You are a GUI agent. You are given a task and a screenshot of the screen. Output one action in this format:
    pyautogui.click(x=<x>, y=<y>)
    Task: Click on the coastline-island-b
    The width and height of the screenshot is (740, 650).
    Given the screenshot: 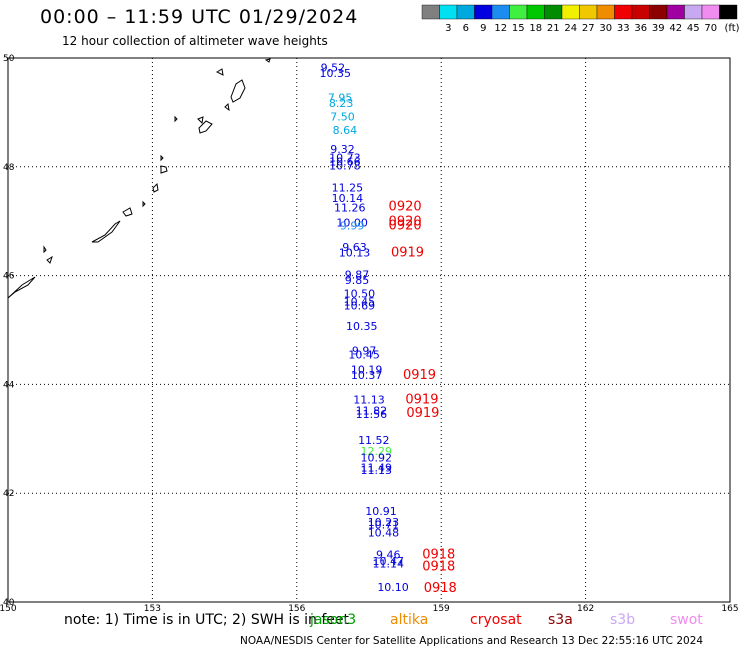 What is the action you would take?
    pyautogui.click(x=49, y=259)
    